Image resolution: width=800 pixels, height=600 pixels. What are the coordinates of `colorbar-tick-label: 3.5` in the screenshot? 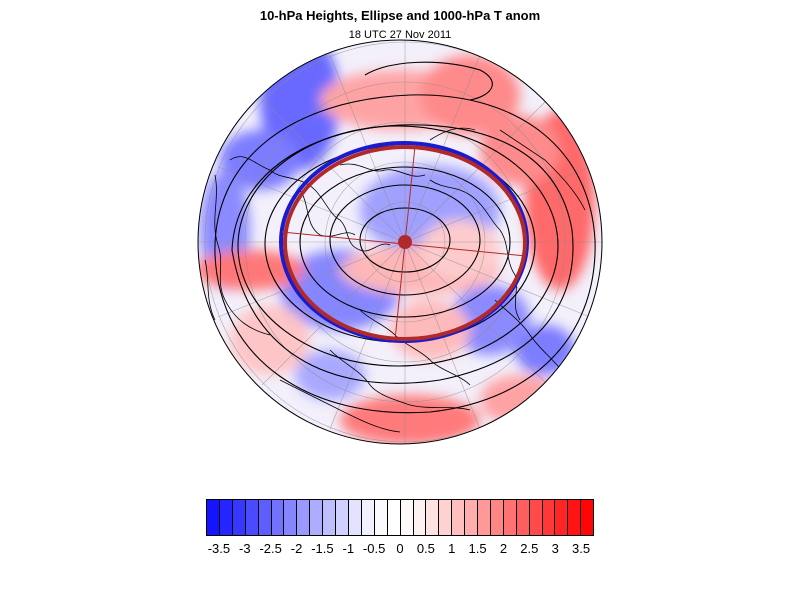 It's located at (581, 548).